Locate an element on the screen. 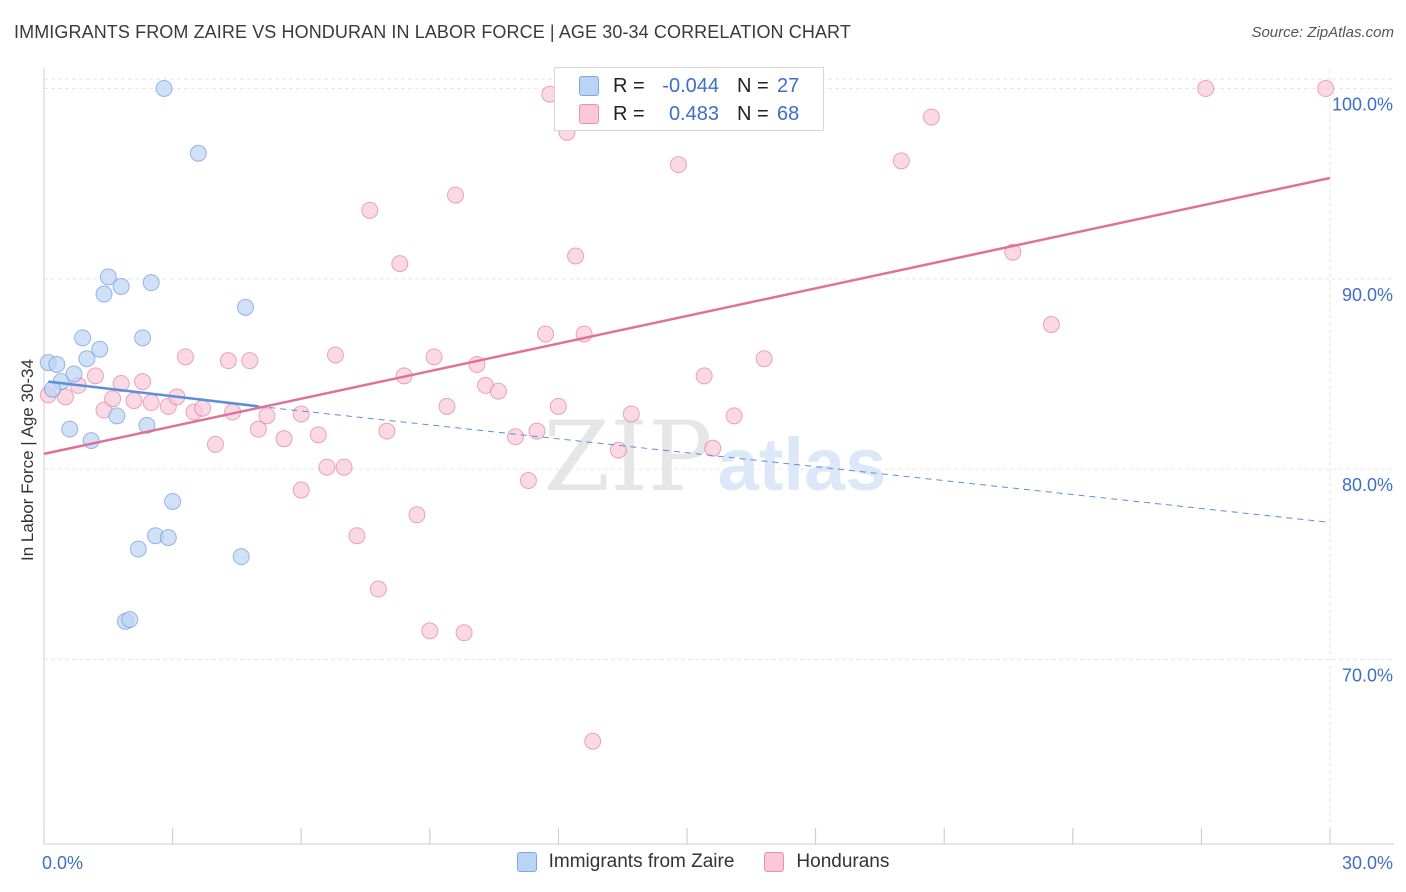 This screenshot has height=892, width=1406. watermark: ZIP atlas is located at coordinates (714, 457).